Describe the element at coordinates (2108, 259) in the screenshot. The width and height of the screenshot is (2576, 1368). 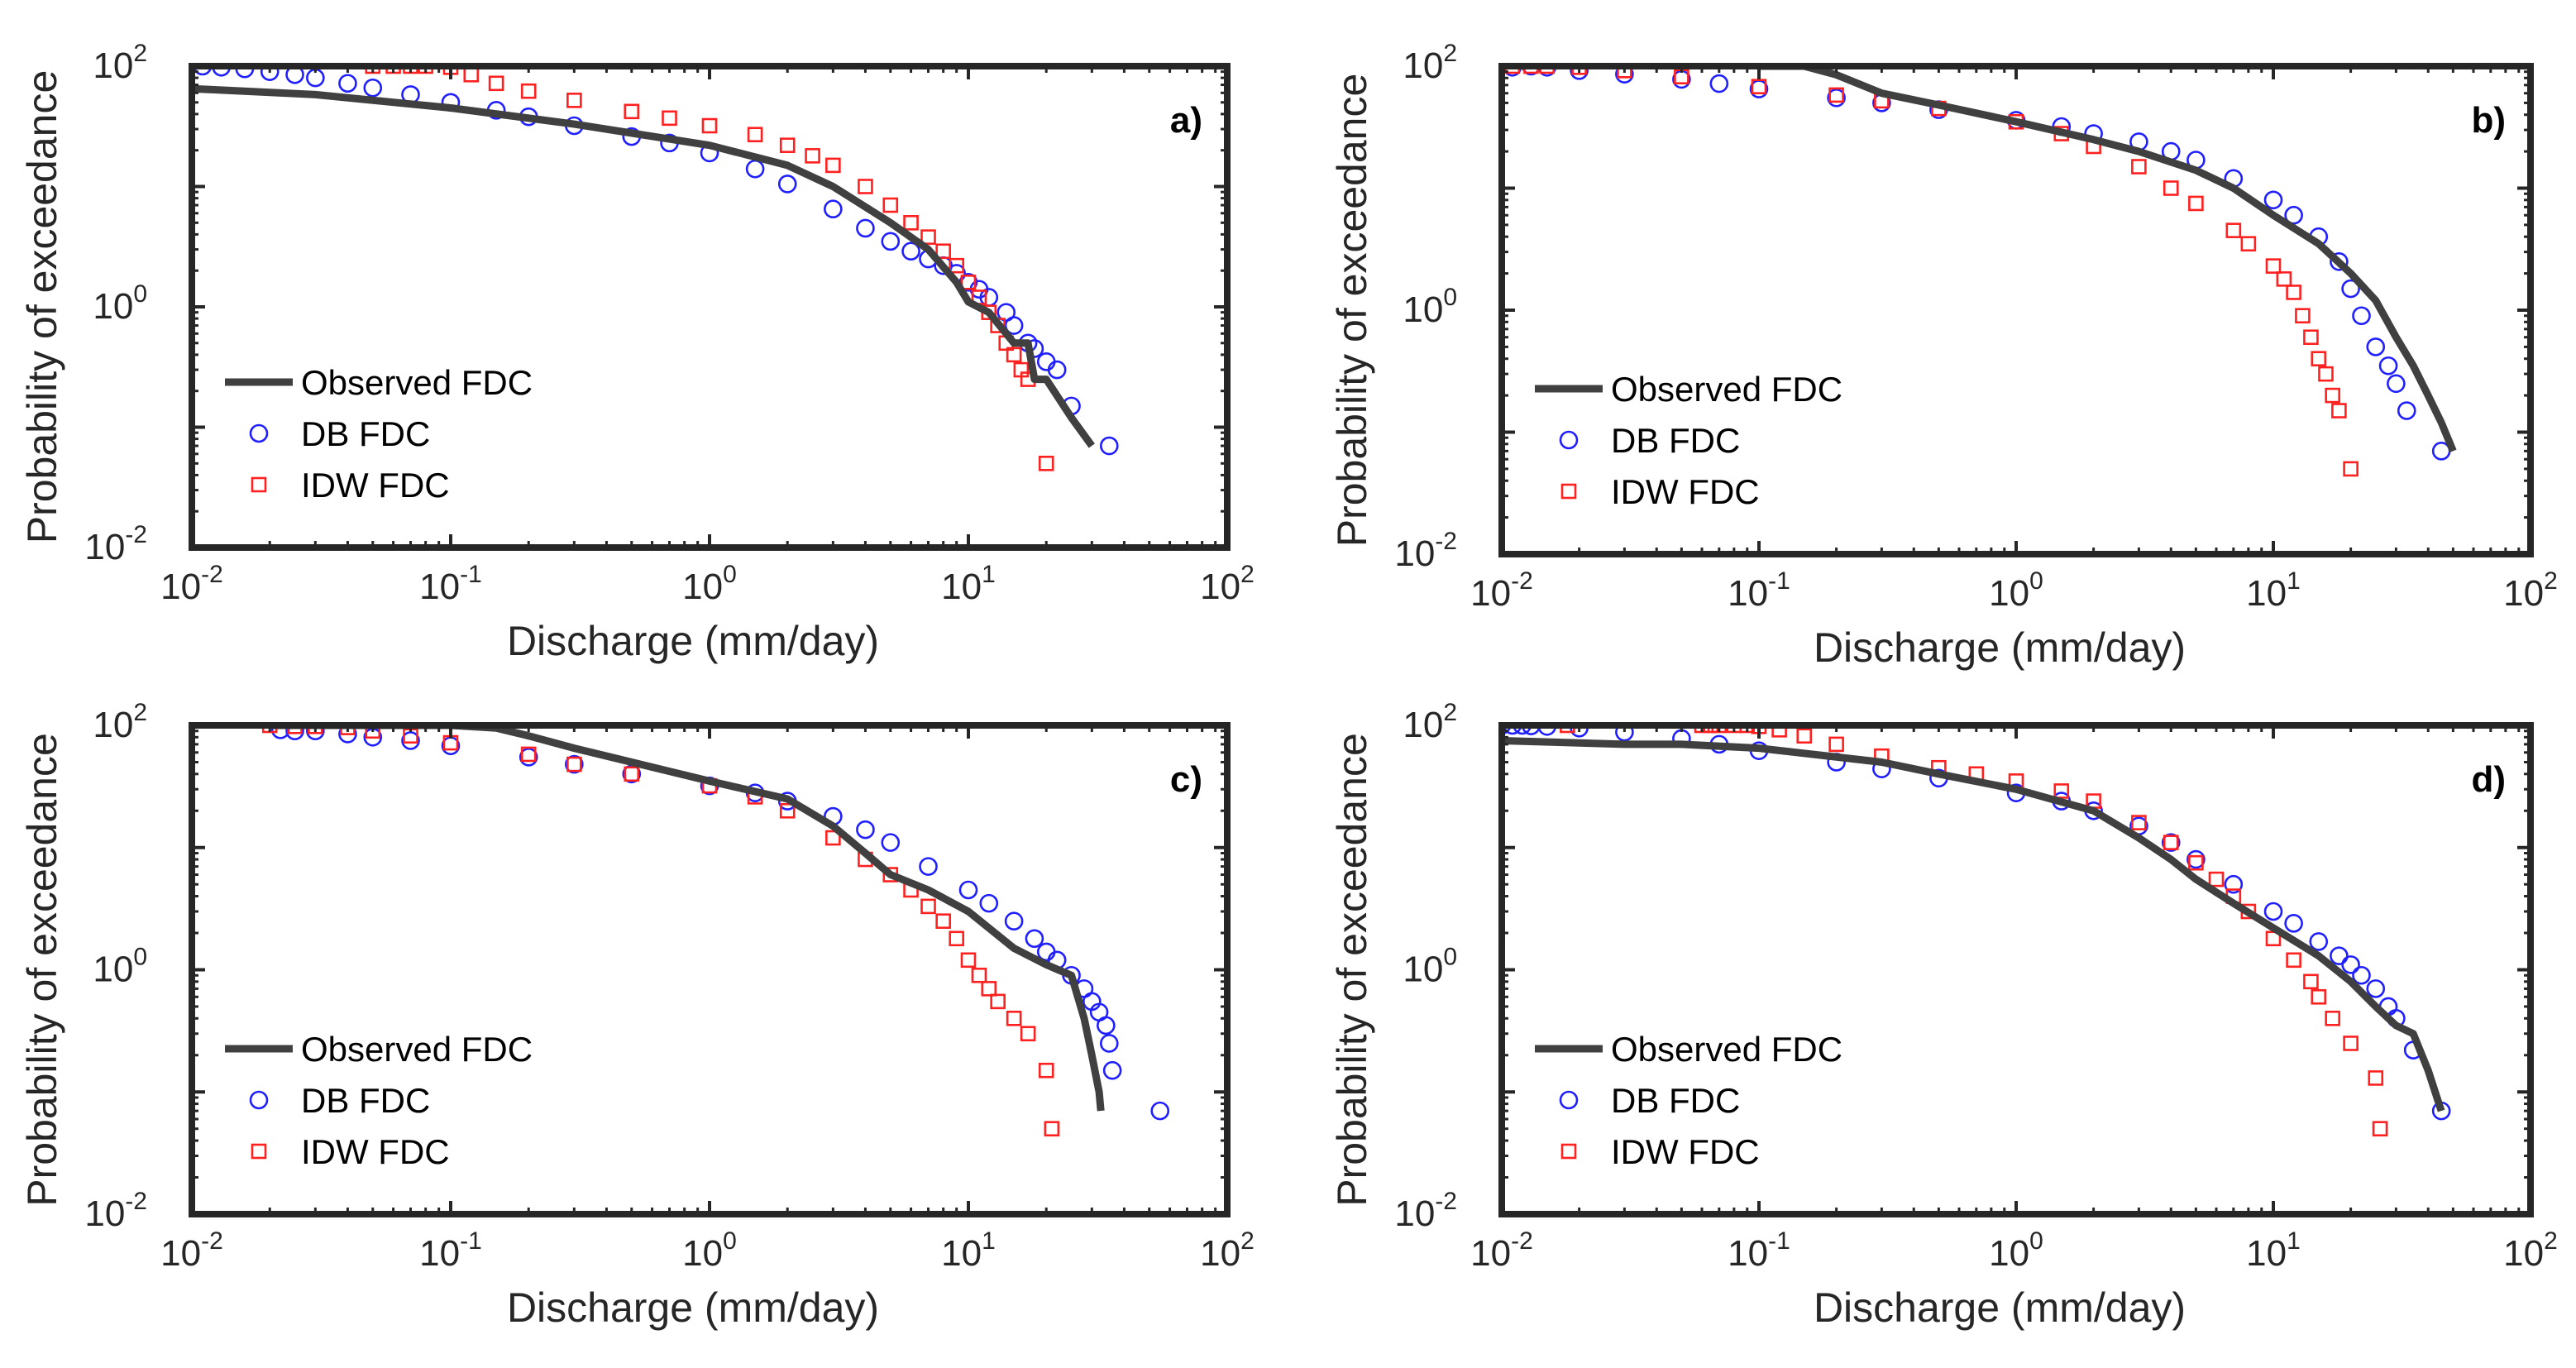
I see `chart-1-series-0-line` at that location.